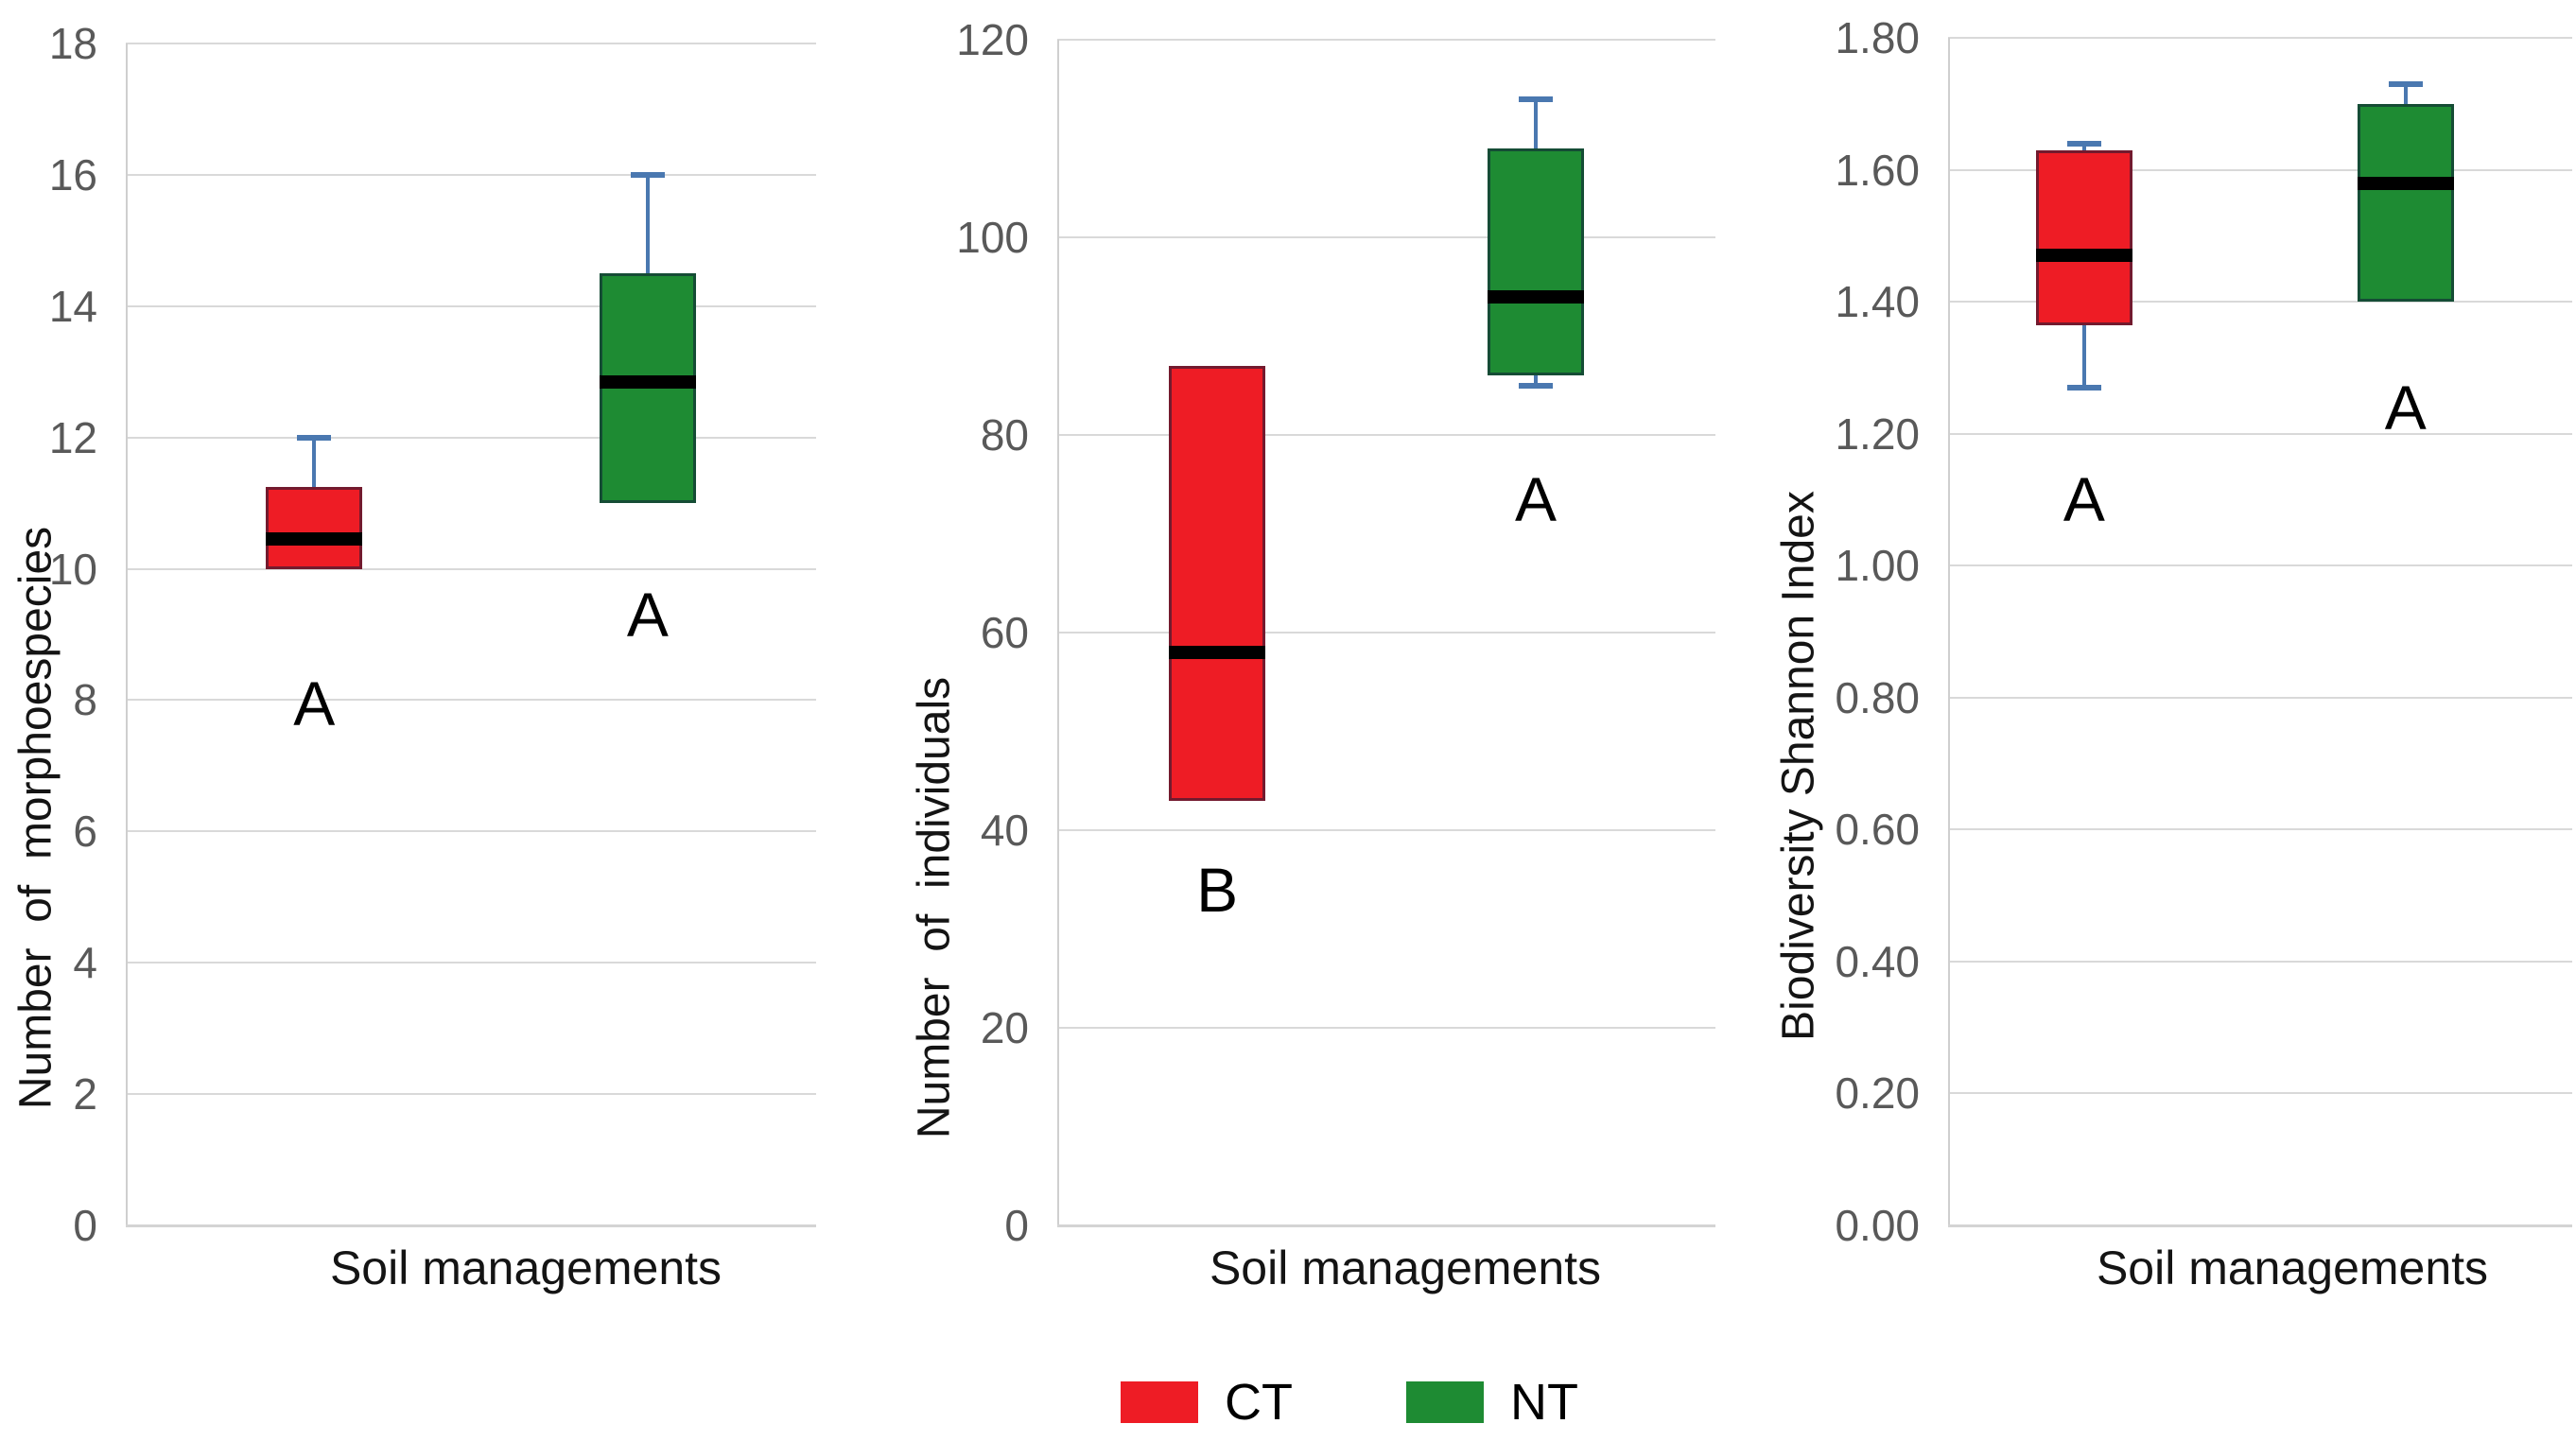  I want to click on y-axis-title-shannon-index: Biodiversity Shannon Index, so click(1798, 766).